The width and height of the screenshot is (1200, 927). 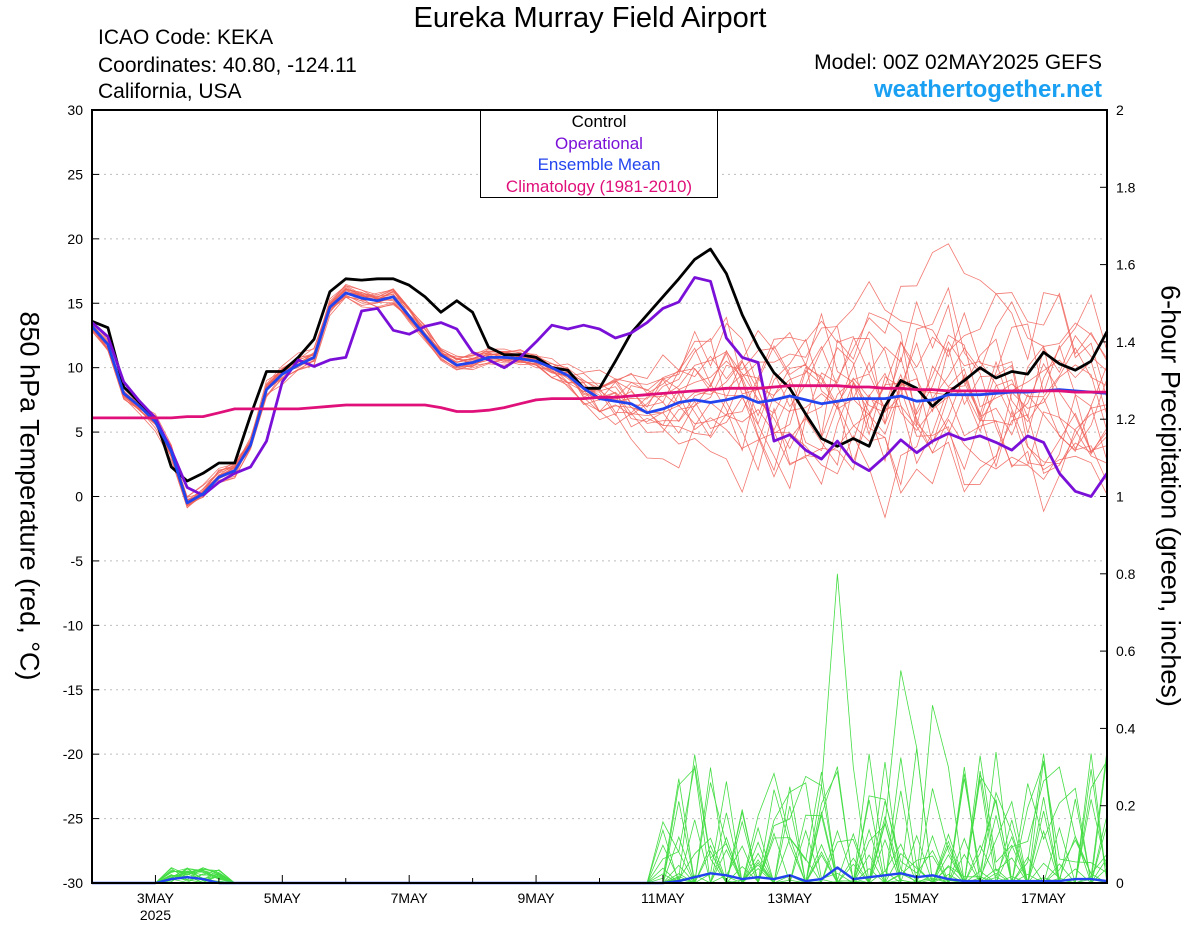 What do you see at coordinates (599, 143) in the screenshot?
I see `legend-item-operational: Operational` at bounding box center [599, 143].